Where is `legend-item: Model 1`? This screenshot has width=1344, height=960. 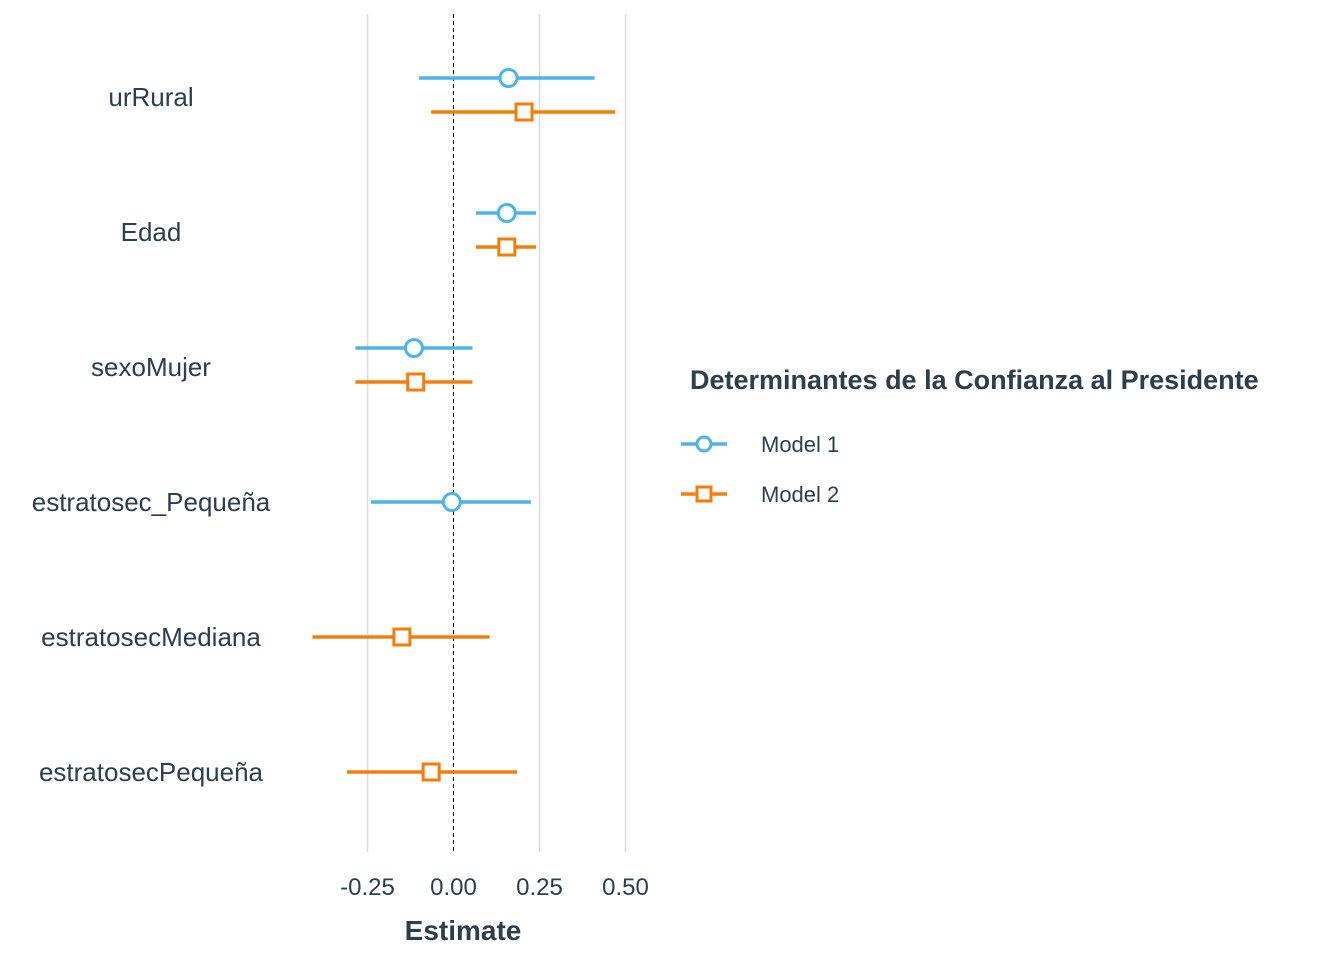 legend-item: Model 1 is located at coordinates (760, 444).